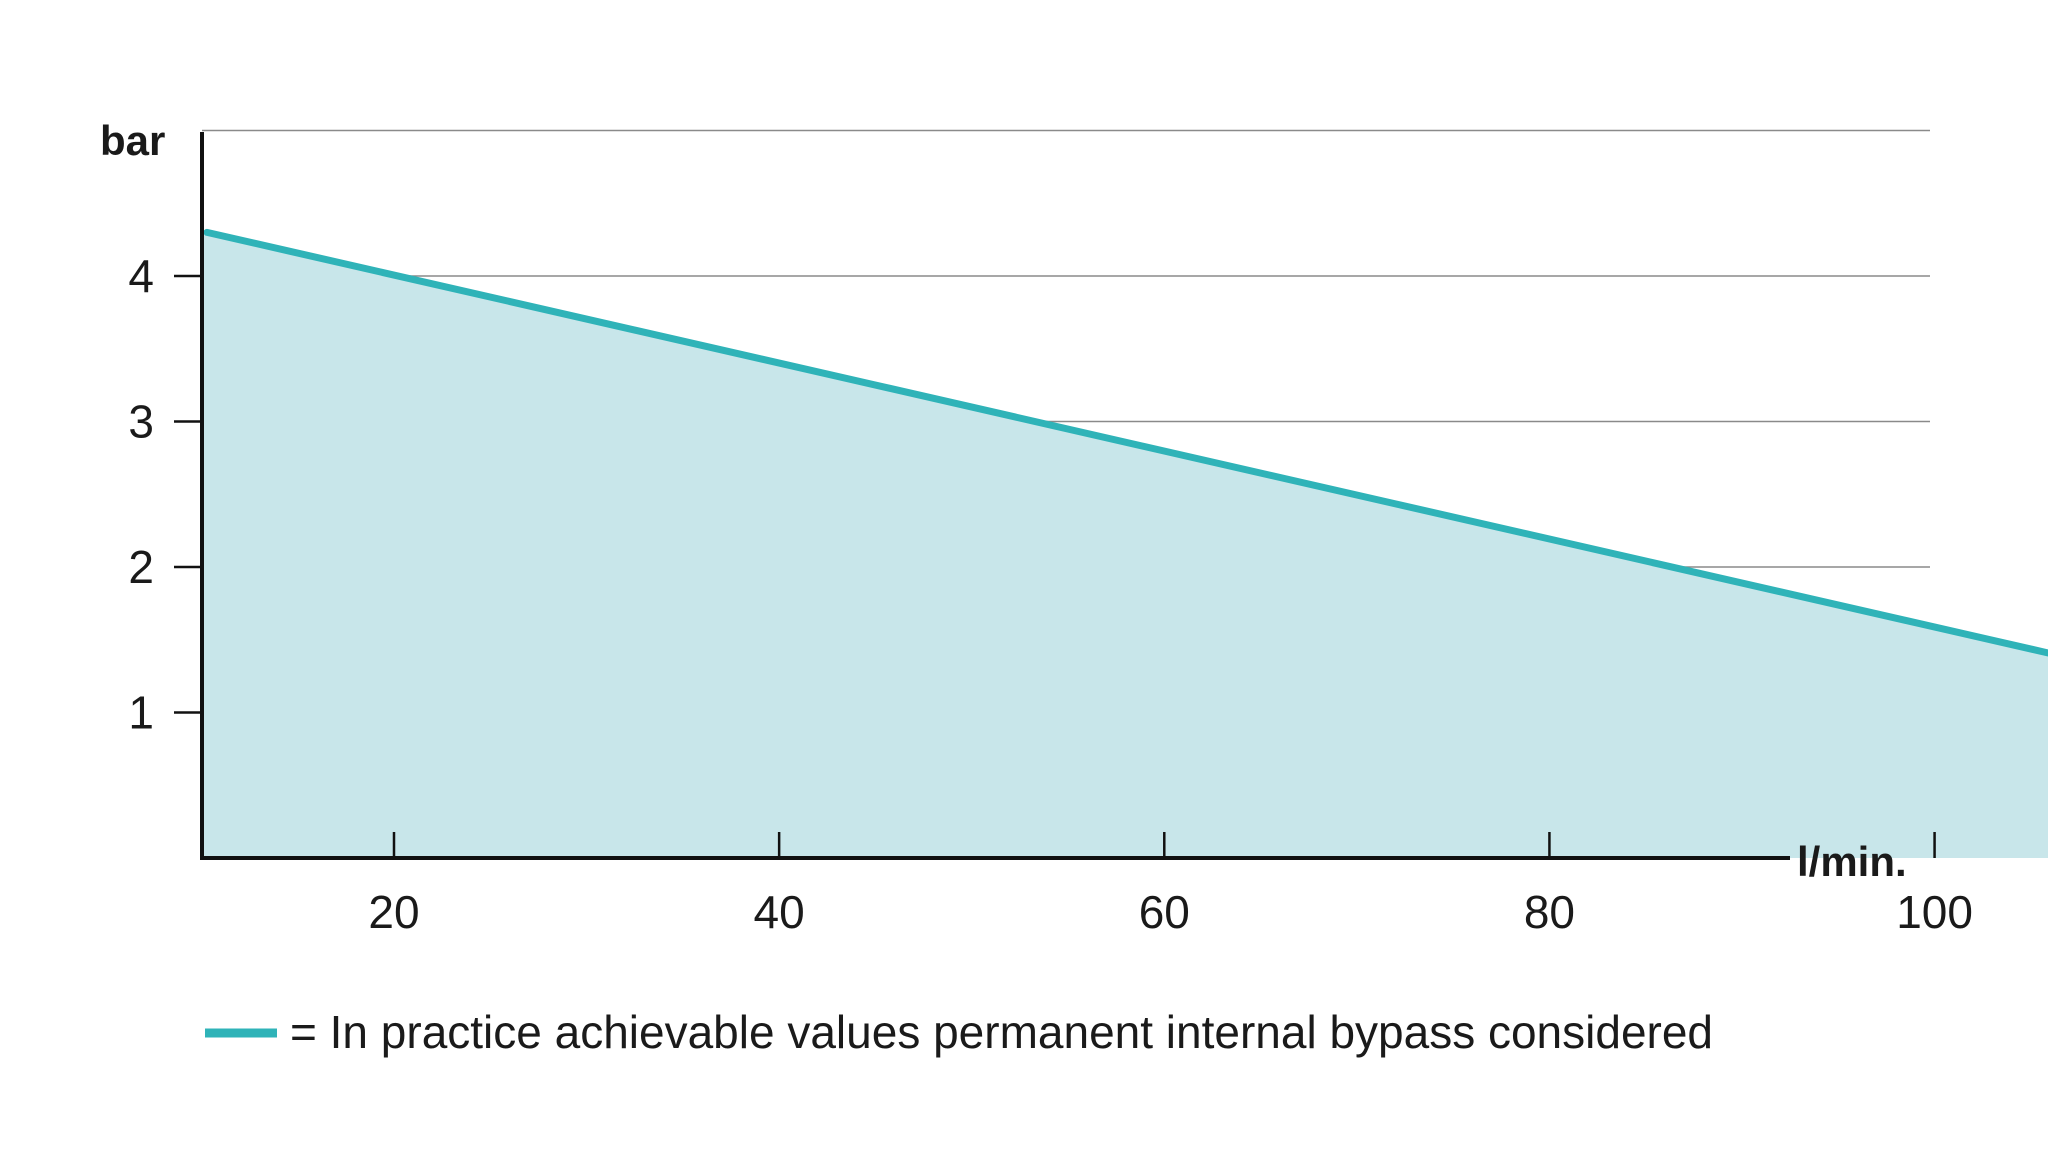 This screenshot has width=2048, height=1171. What do you see at coordinates (141, 276) in the screenshot?
I see `y-tick-label: 4` at bounding box center [141, 276].